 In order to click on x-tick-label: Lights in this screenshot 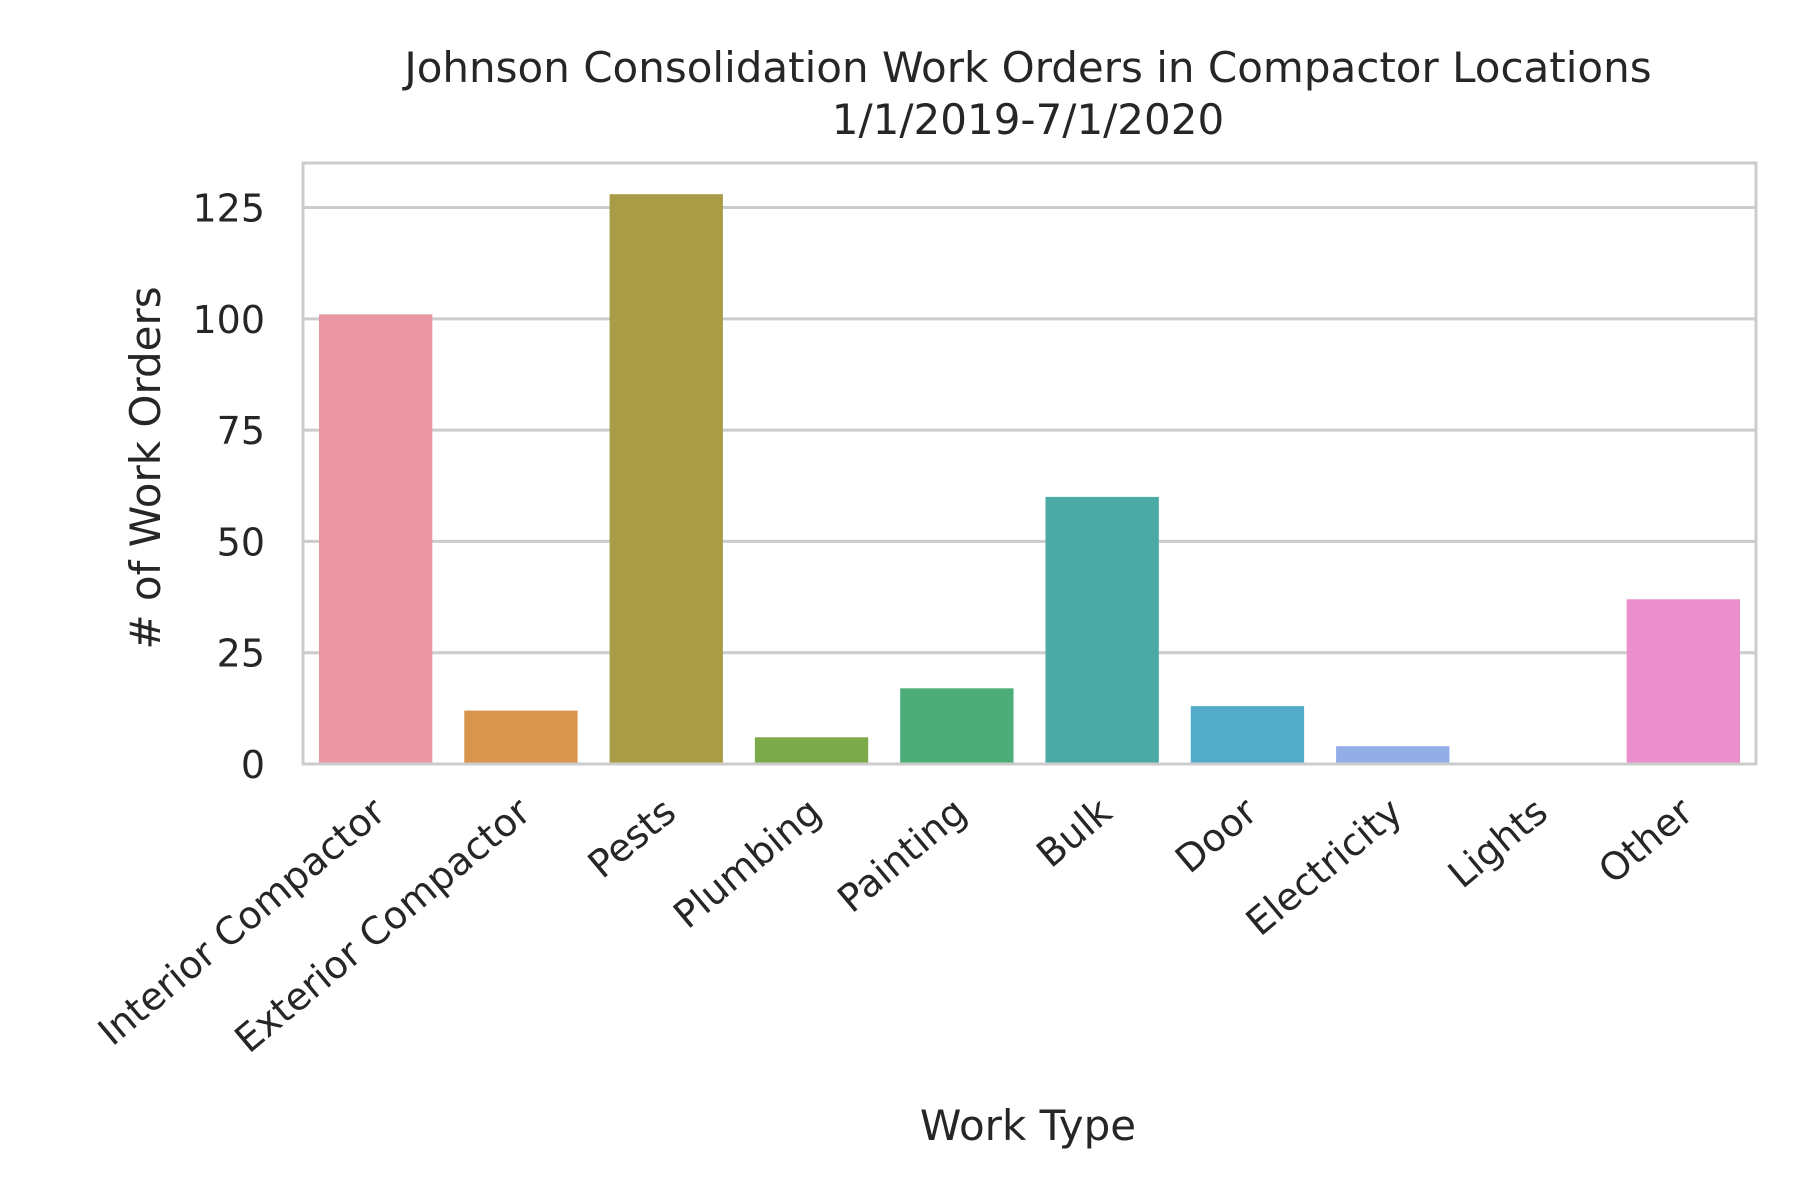, I will do `click(1498, 842)`.